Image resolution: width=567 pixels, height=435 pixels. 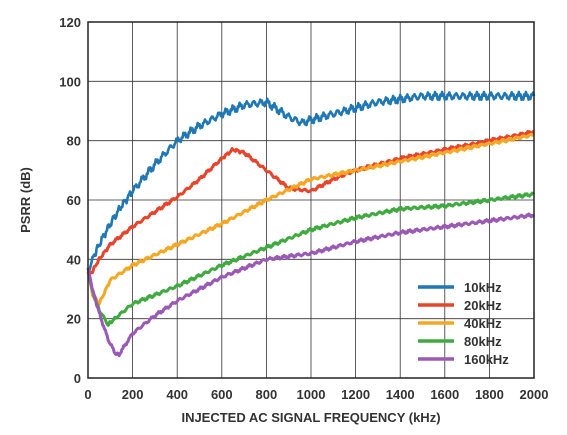 What do you see at coordinates (483, 287) in the screenshot?
I see `legend-label: 10kHz` at bounding box center [483, 287].